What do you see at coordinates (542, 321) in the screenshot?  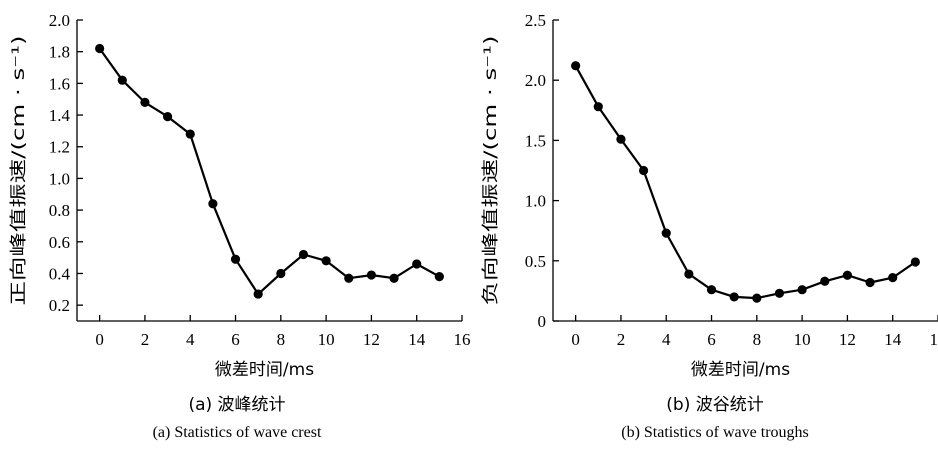 I see `y-tick-label: 0` at bounding box center [542, 321].